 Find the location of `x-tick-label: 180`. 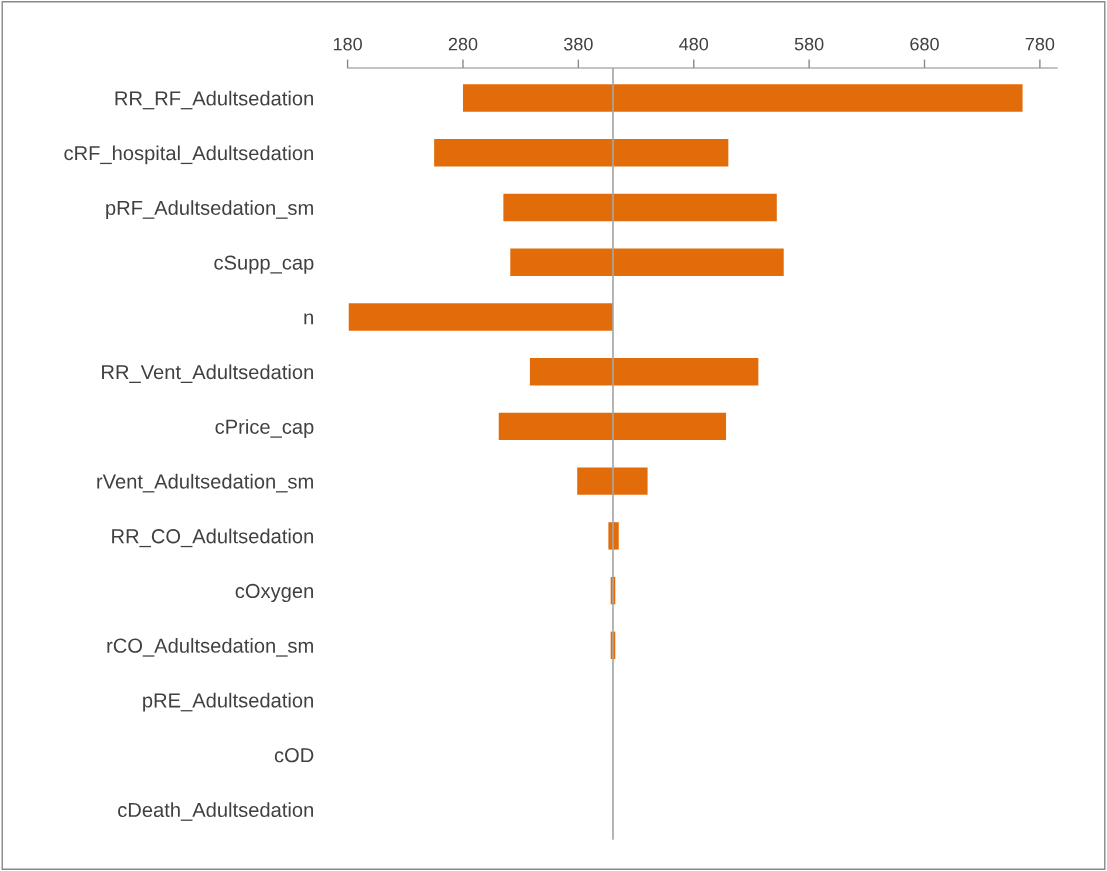

x-tick-label: 180 is located at coordinates (347, 44).